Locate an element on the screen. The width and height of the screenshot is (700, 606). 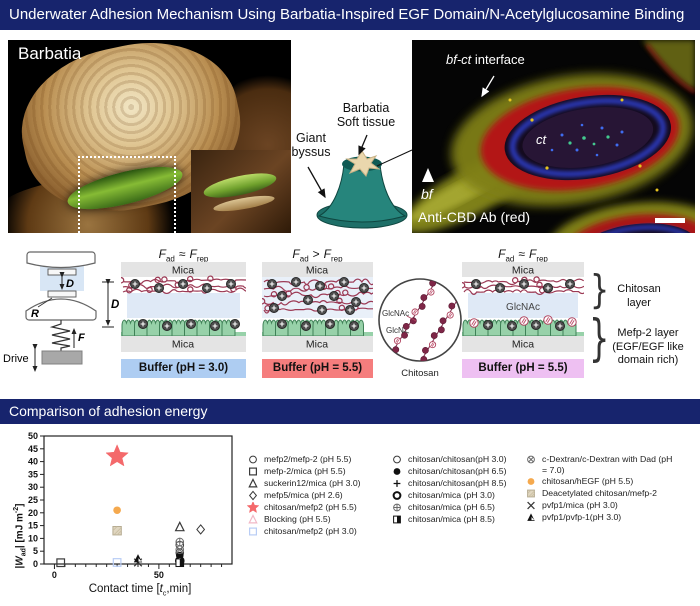
bf-label: bf is located at coordinates (427, 194).